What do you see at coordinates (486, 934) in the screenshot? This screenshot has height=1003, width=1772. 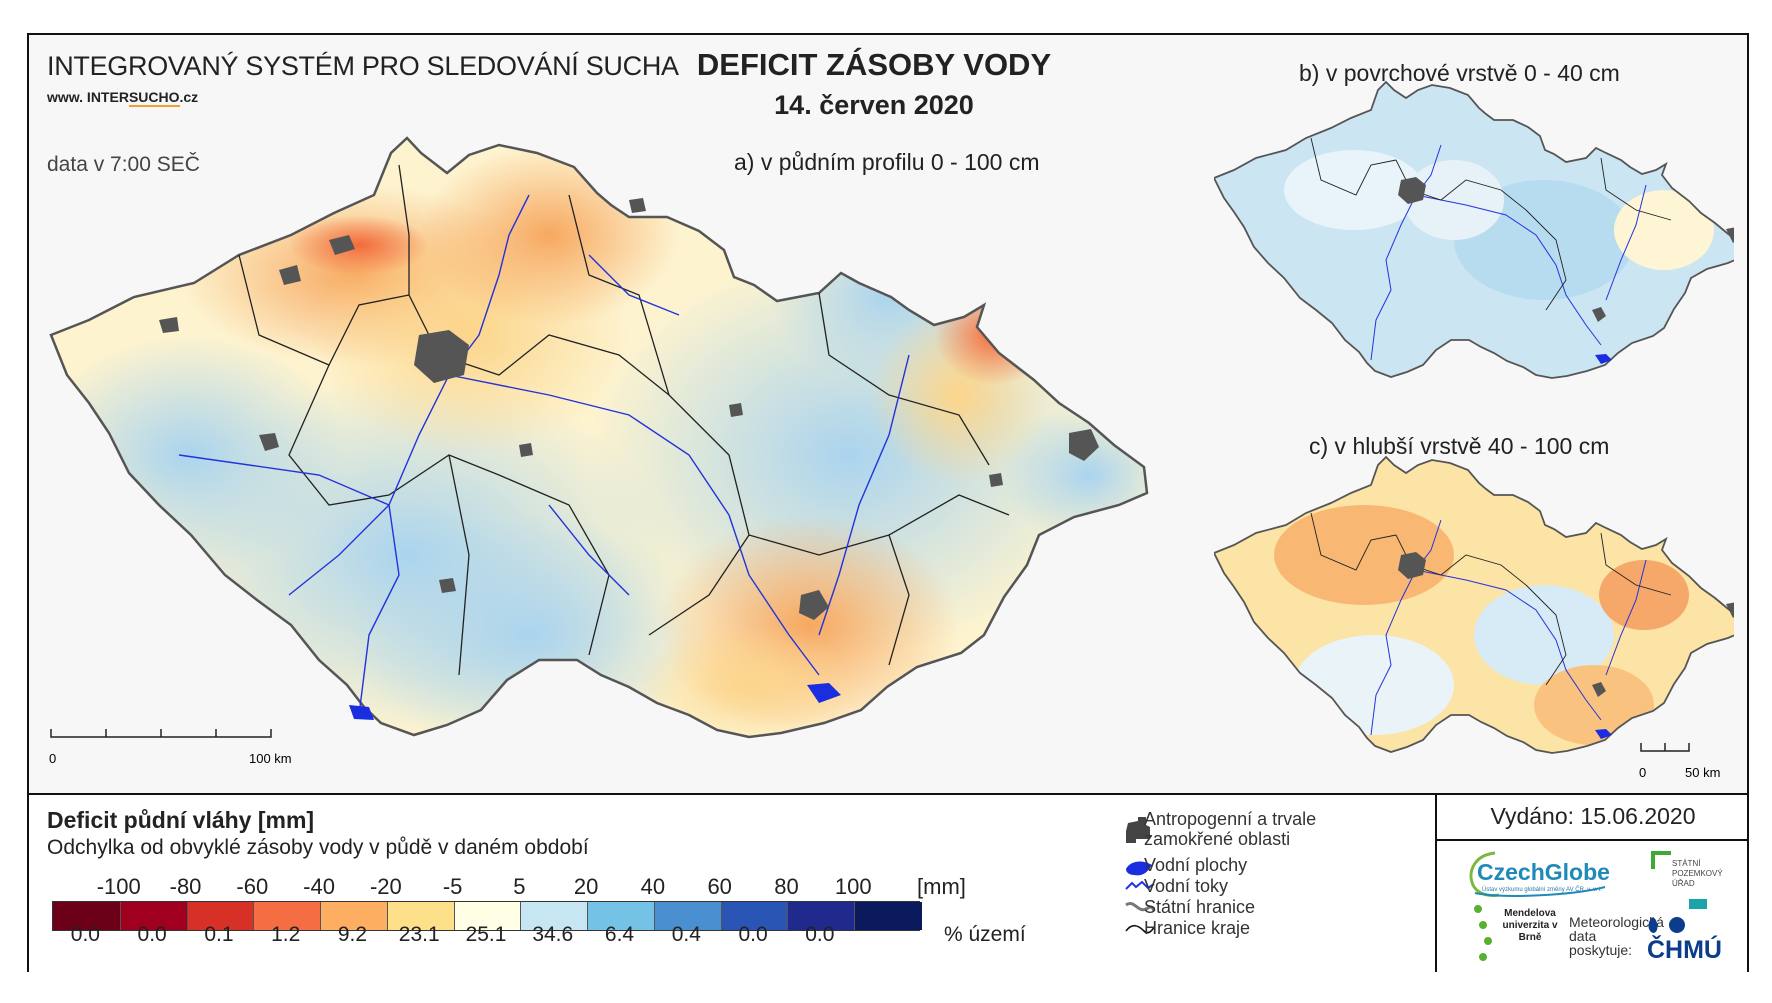 I see `legend-percent-label: 25.1` at bounding box center [486, 934].